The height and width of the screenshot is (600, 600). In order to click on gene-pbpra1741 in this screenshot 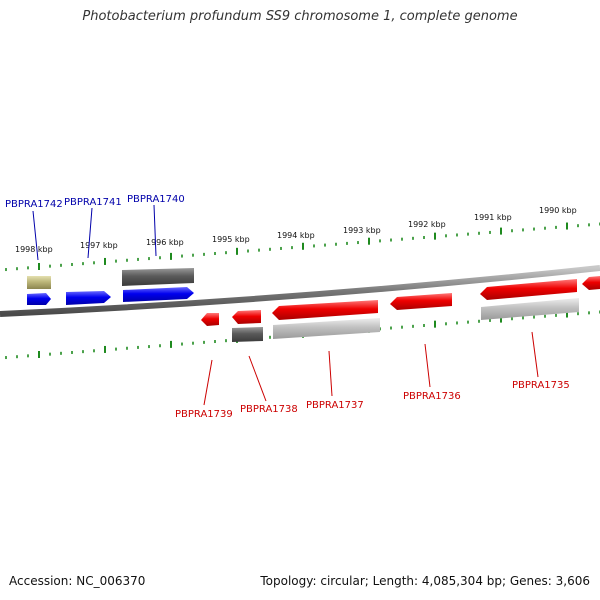, I will do `click(88, 298)`.